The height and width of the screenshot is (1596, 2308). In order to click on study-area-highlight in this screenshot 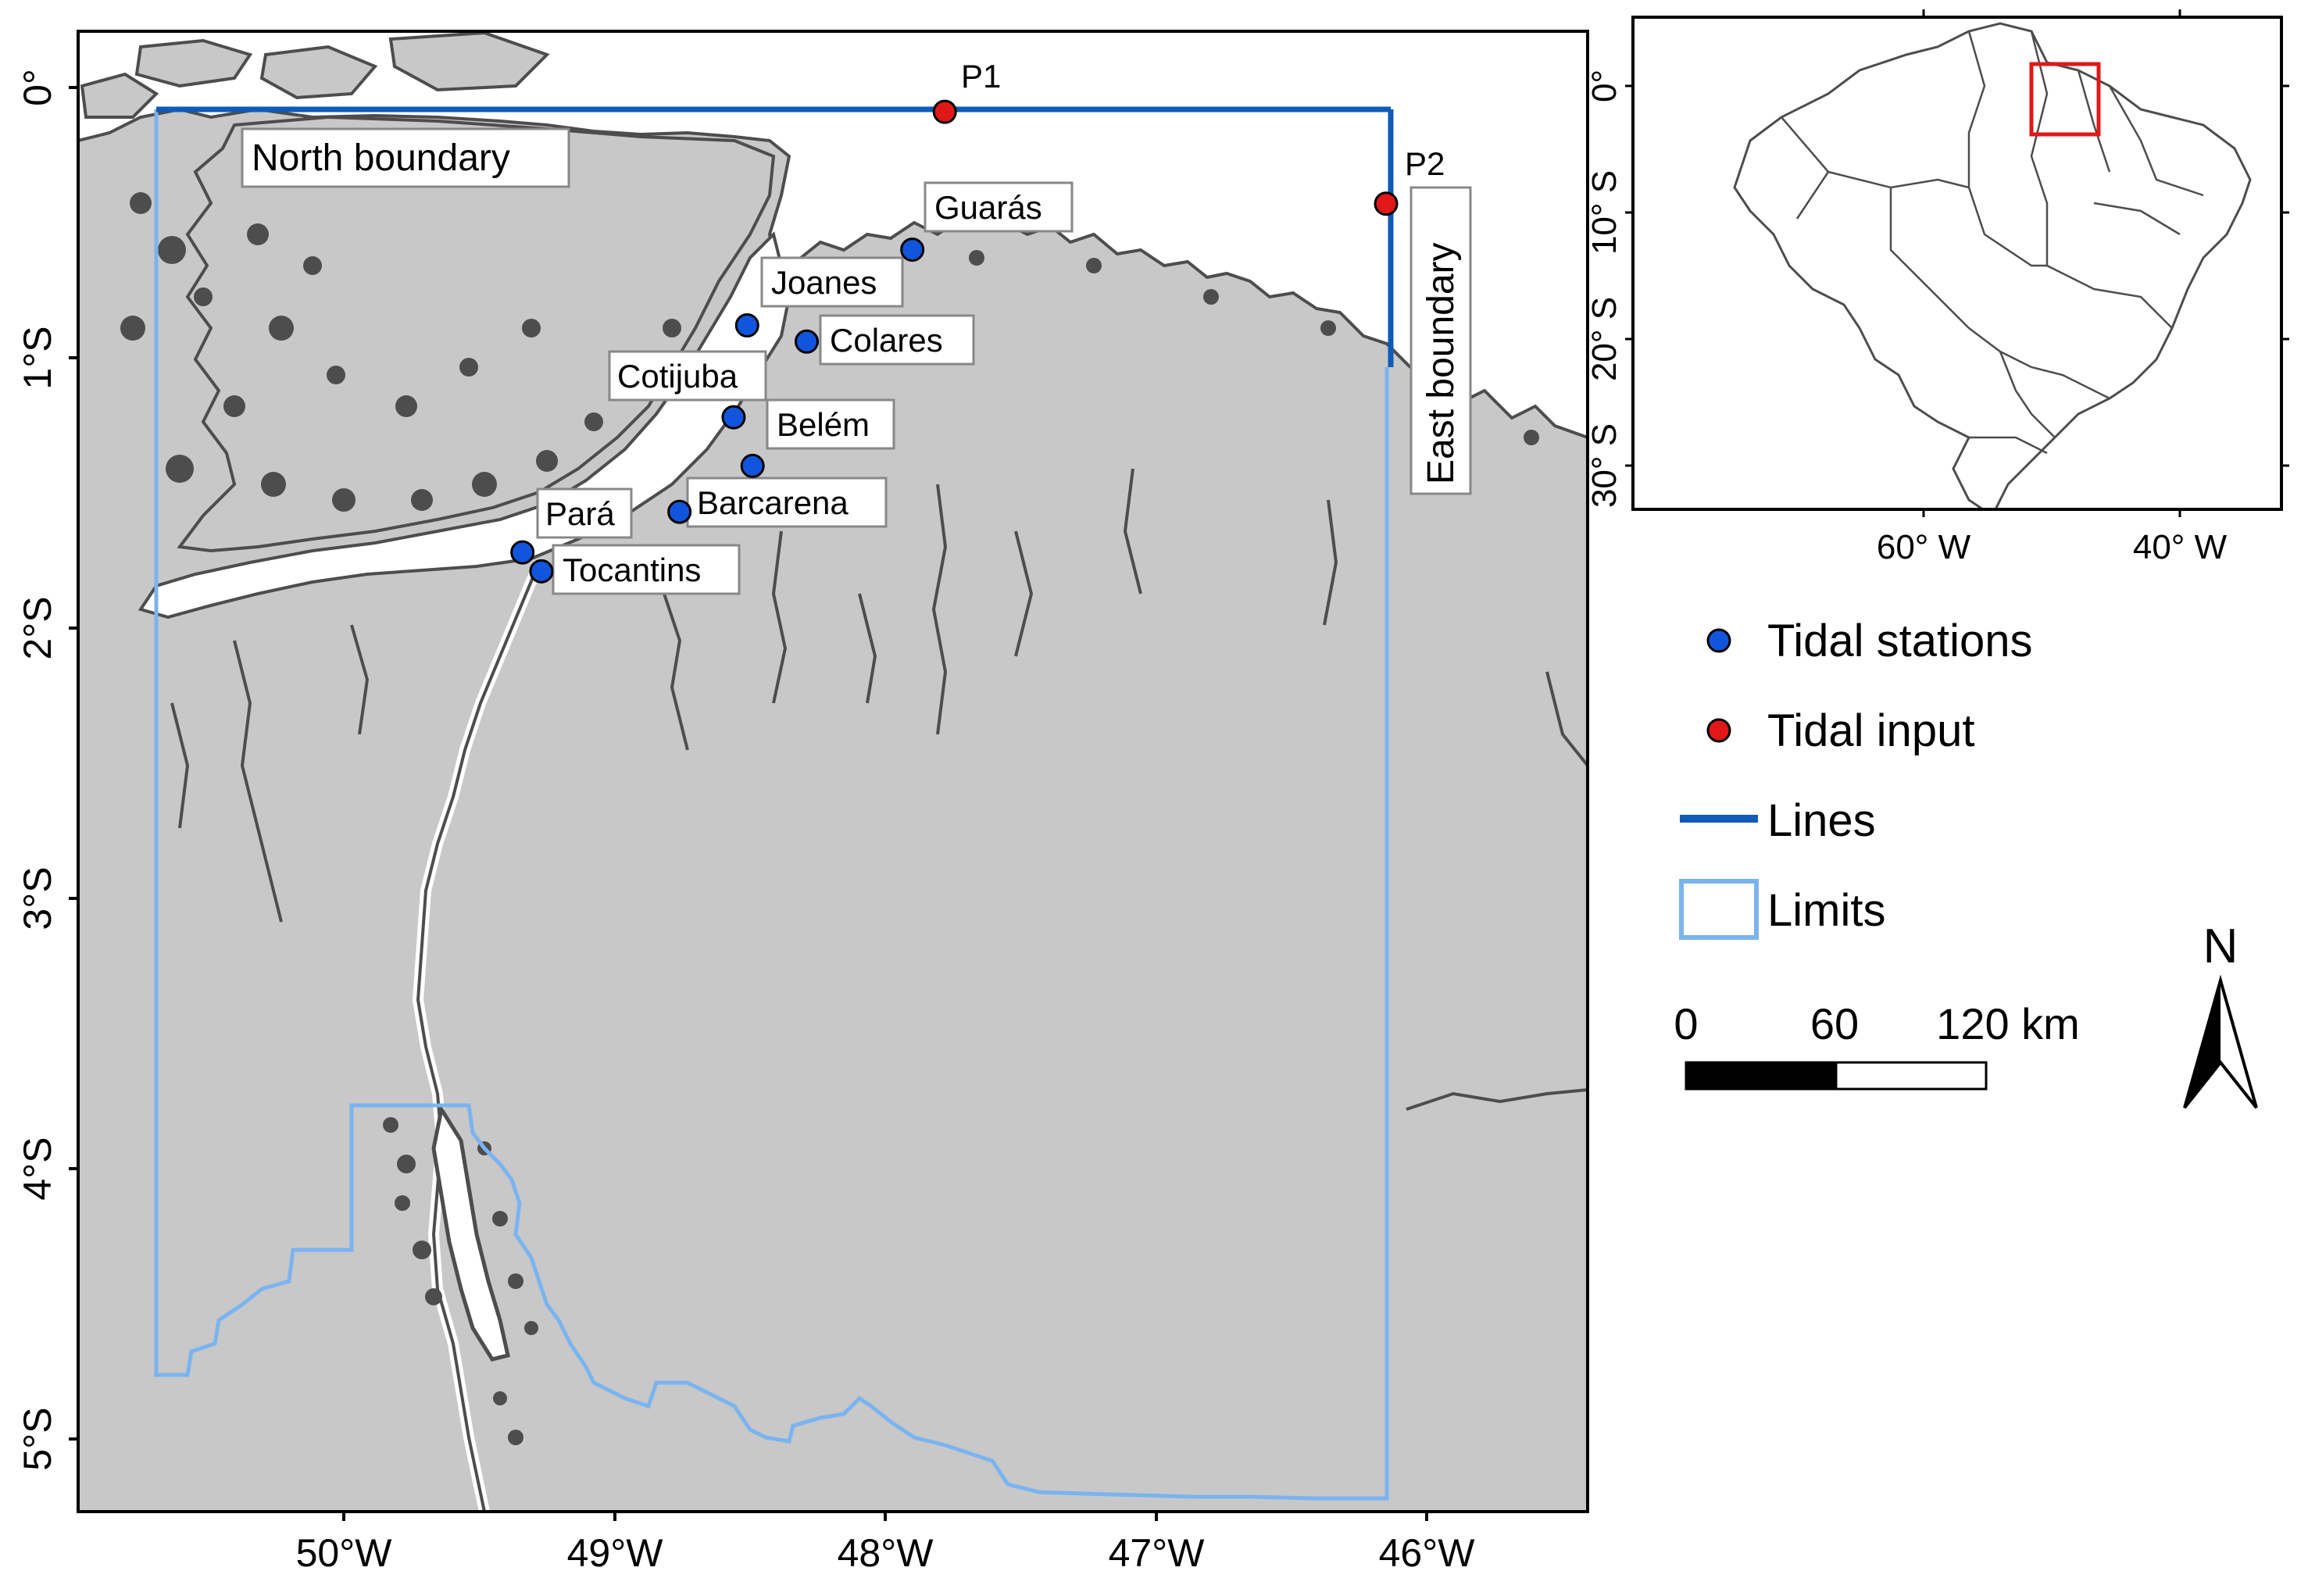, I will do `click(2065, 99)`.